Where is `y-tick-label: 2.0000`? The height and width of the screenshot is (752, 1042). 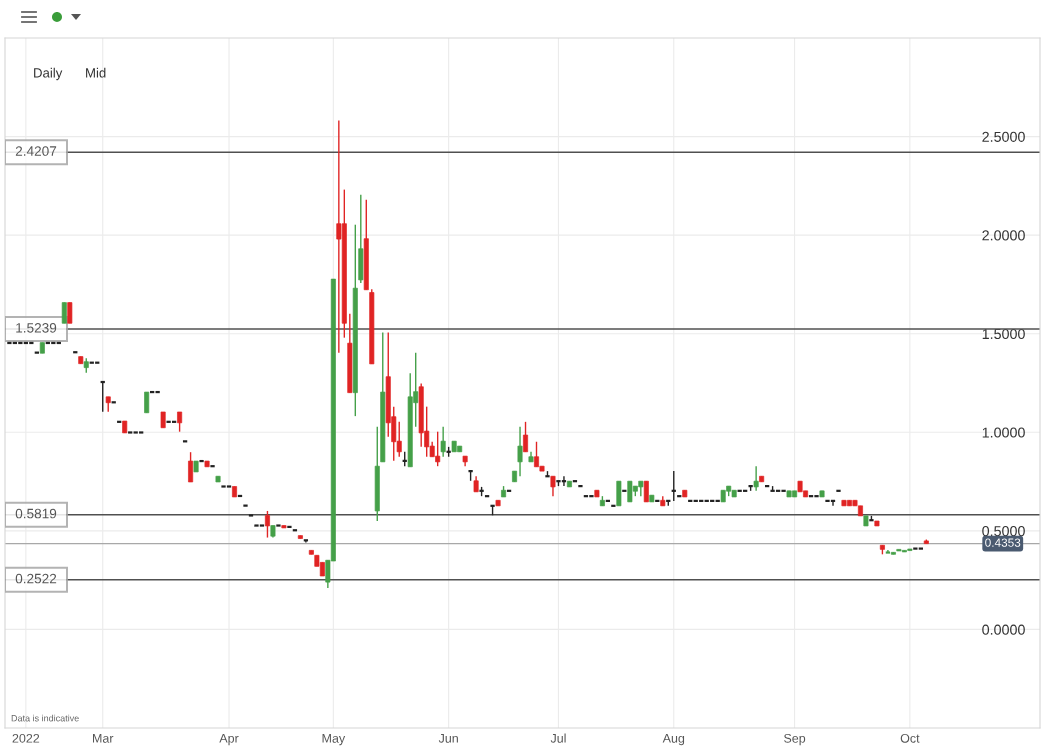 y-tick-label: 2.0000 is located at coordinates (1003, 235).